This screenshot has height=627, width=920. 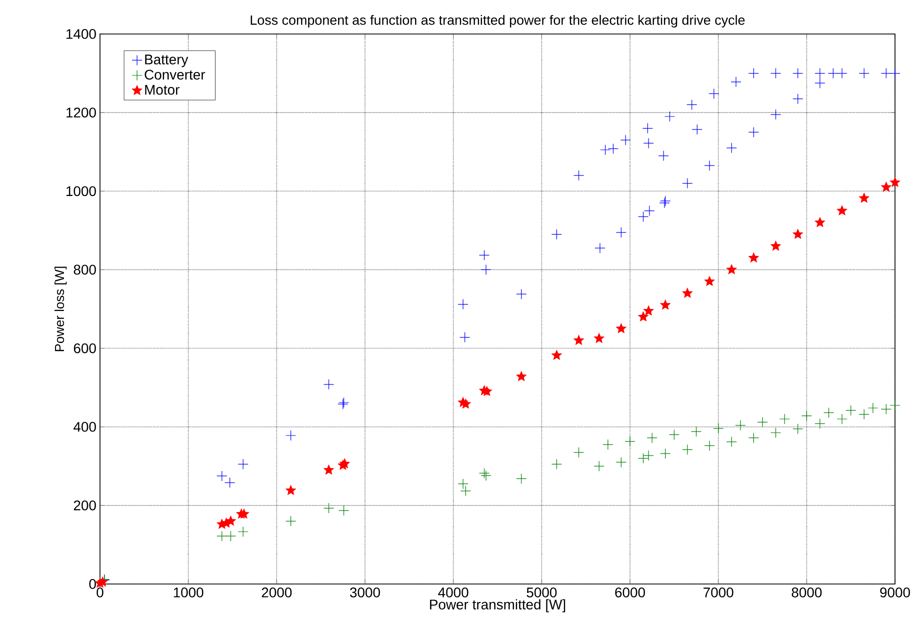 What do you see at coordinates (81, 34) in the screenshot?
I see `y-tick-label: 1400` at bounding box center [81, 34].